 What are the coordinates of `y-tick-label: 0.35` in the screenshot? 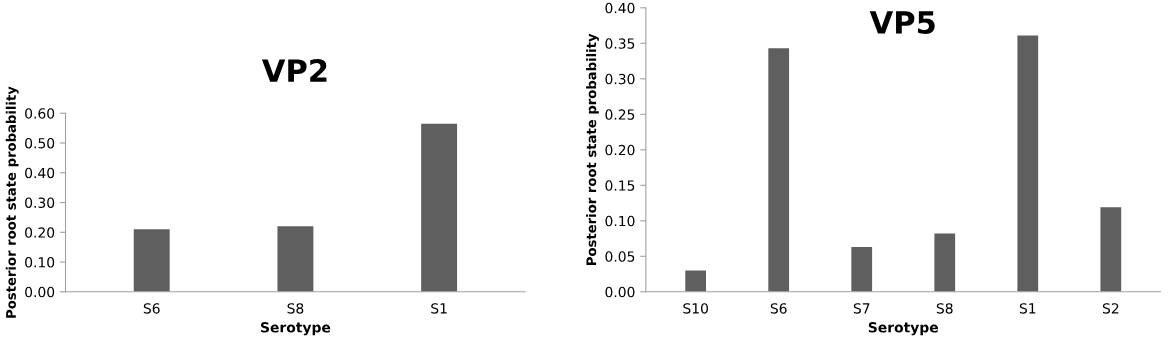 It's located at (620, 43).